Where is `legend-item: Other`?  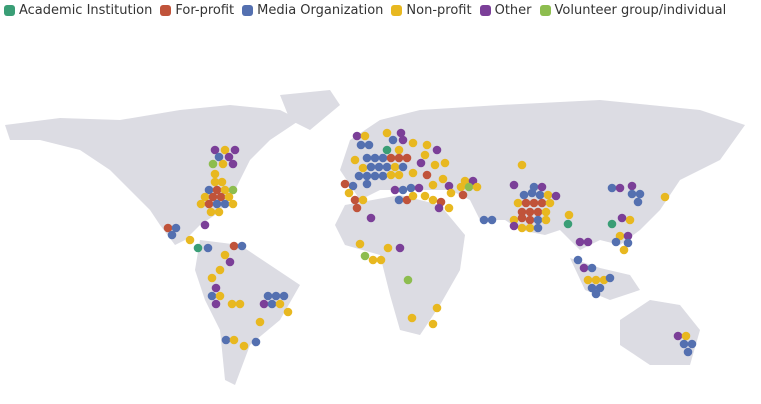
legend-item: Other is located at coordinates (505, 10).